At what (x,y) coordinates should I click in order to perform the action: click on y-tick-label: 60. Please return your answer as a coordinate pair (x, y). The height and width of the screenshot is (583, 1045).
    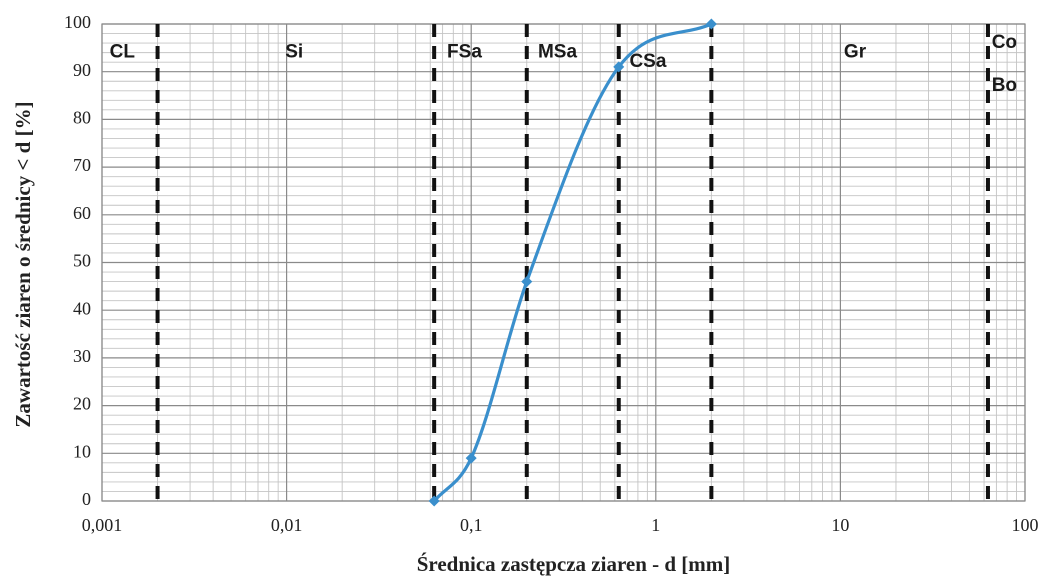
    Looking at the image, I should click on (82, 213).